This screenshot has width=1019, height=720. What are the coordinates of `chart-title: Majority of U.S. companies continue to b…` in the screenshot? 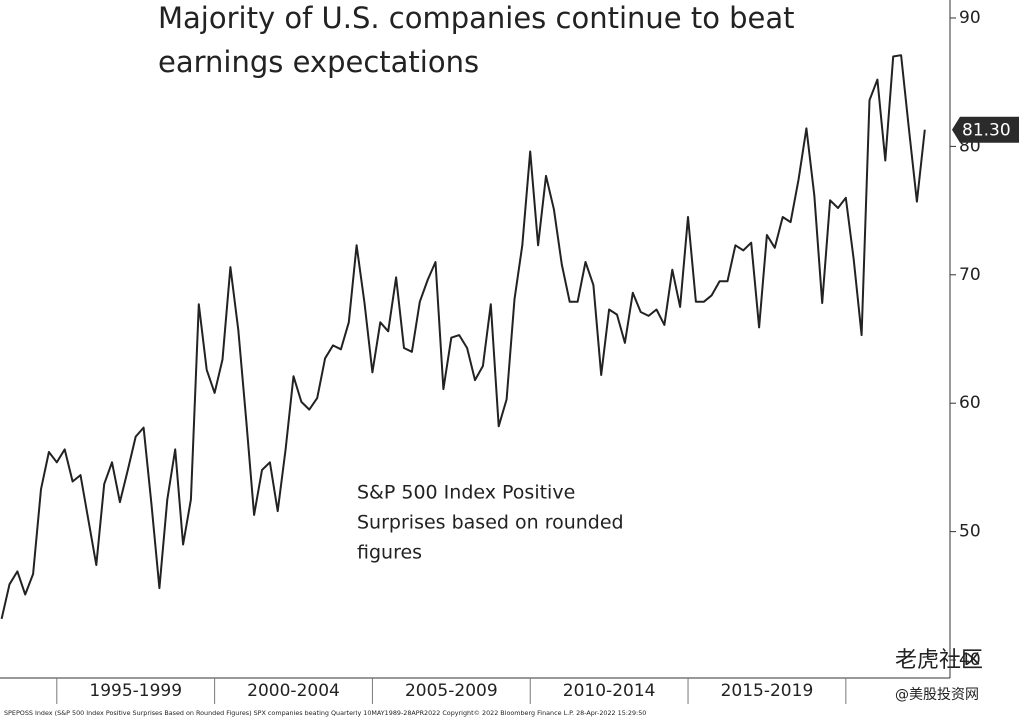 It's located at (476, 18).